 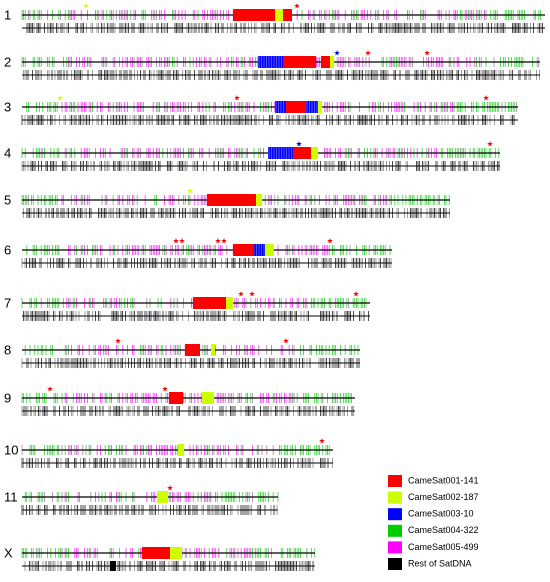 I want to click on chromosome: 9, so click(x=179, y=403).